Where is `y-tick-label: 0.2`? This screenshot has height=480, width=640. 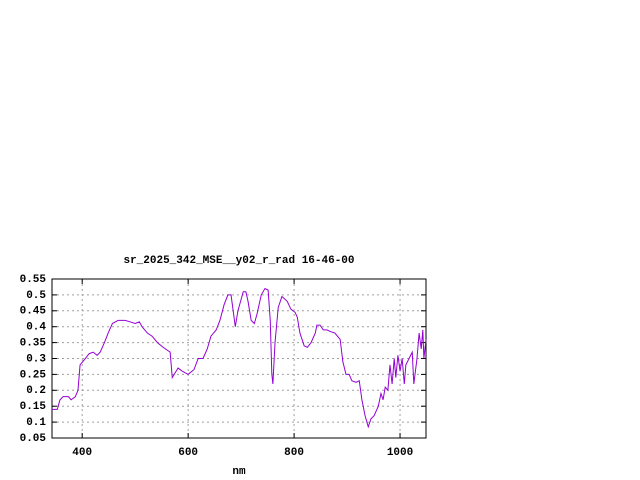
y-tick-label: 0.2 is located at coordinates (36, 391).